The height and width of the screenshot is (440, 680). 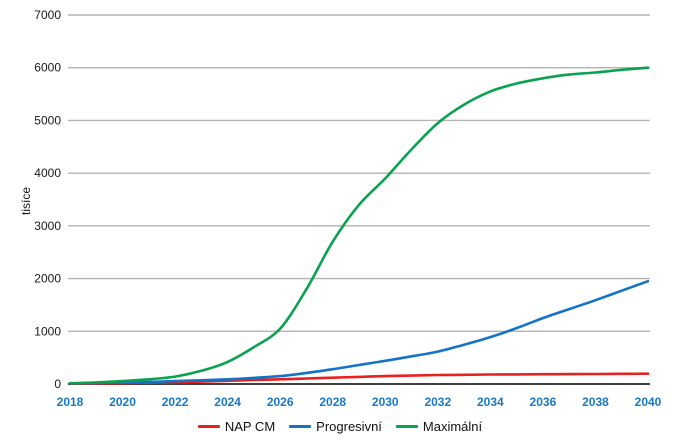 What do you see at coordinates (47, 173) in the screenshot?
I see `y-tick-label: 4000` at bounding box center [47, 173].